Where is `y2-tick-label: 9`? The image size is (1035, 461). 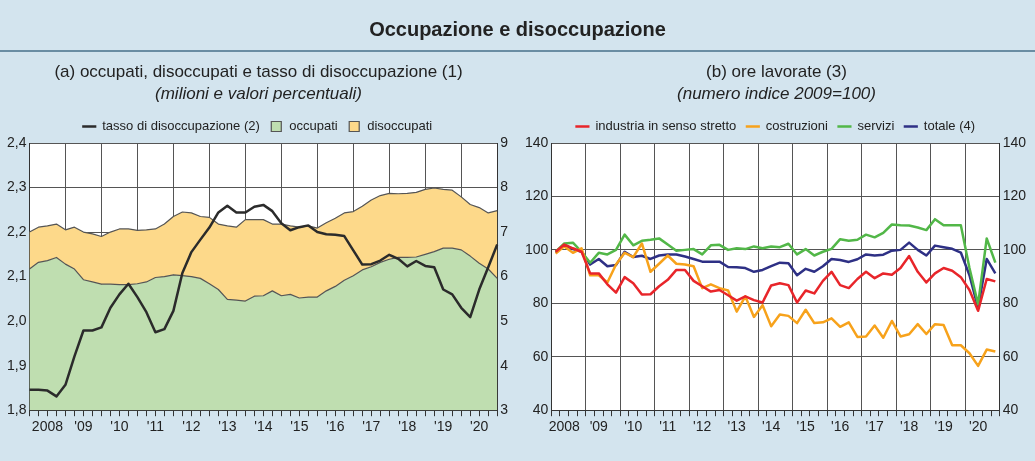
y2-tick-label: 9 is located at coordinates (504, 141).